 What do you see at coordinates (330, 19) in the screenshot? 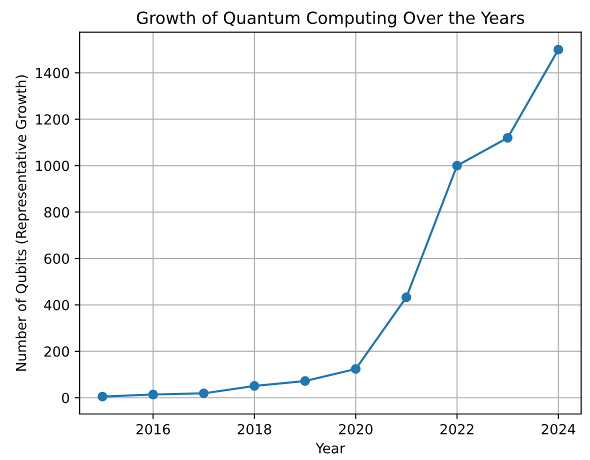
I see `chart-title: Growth of Quantum Computing Over the Years` at bounding box center [330, 19].